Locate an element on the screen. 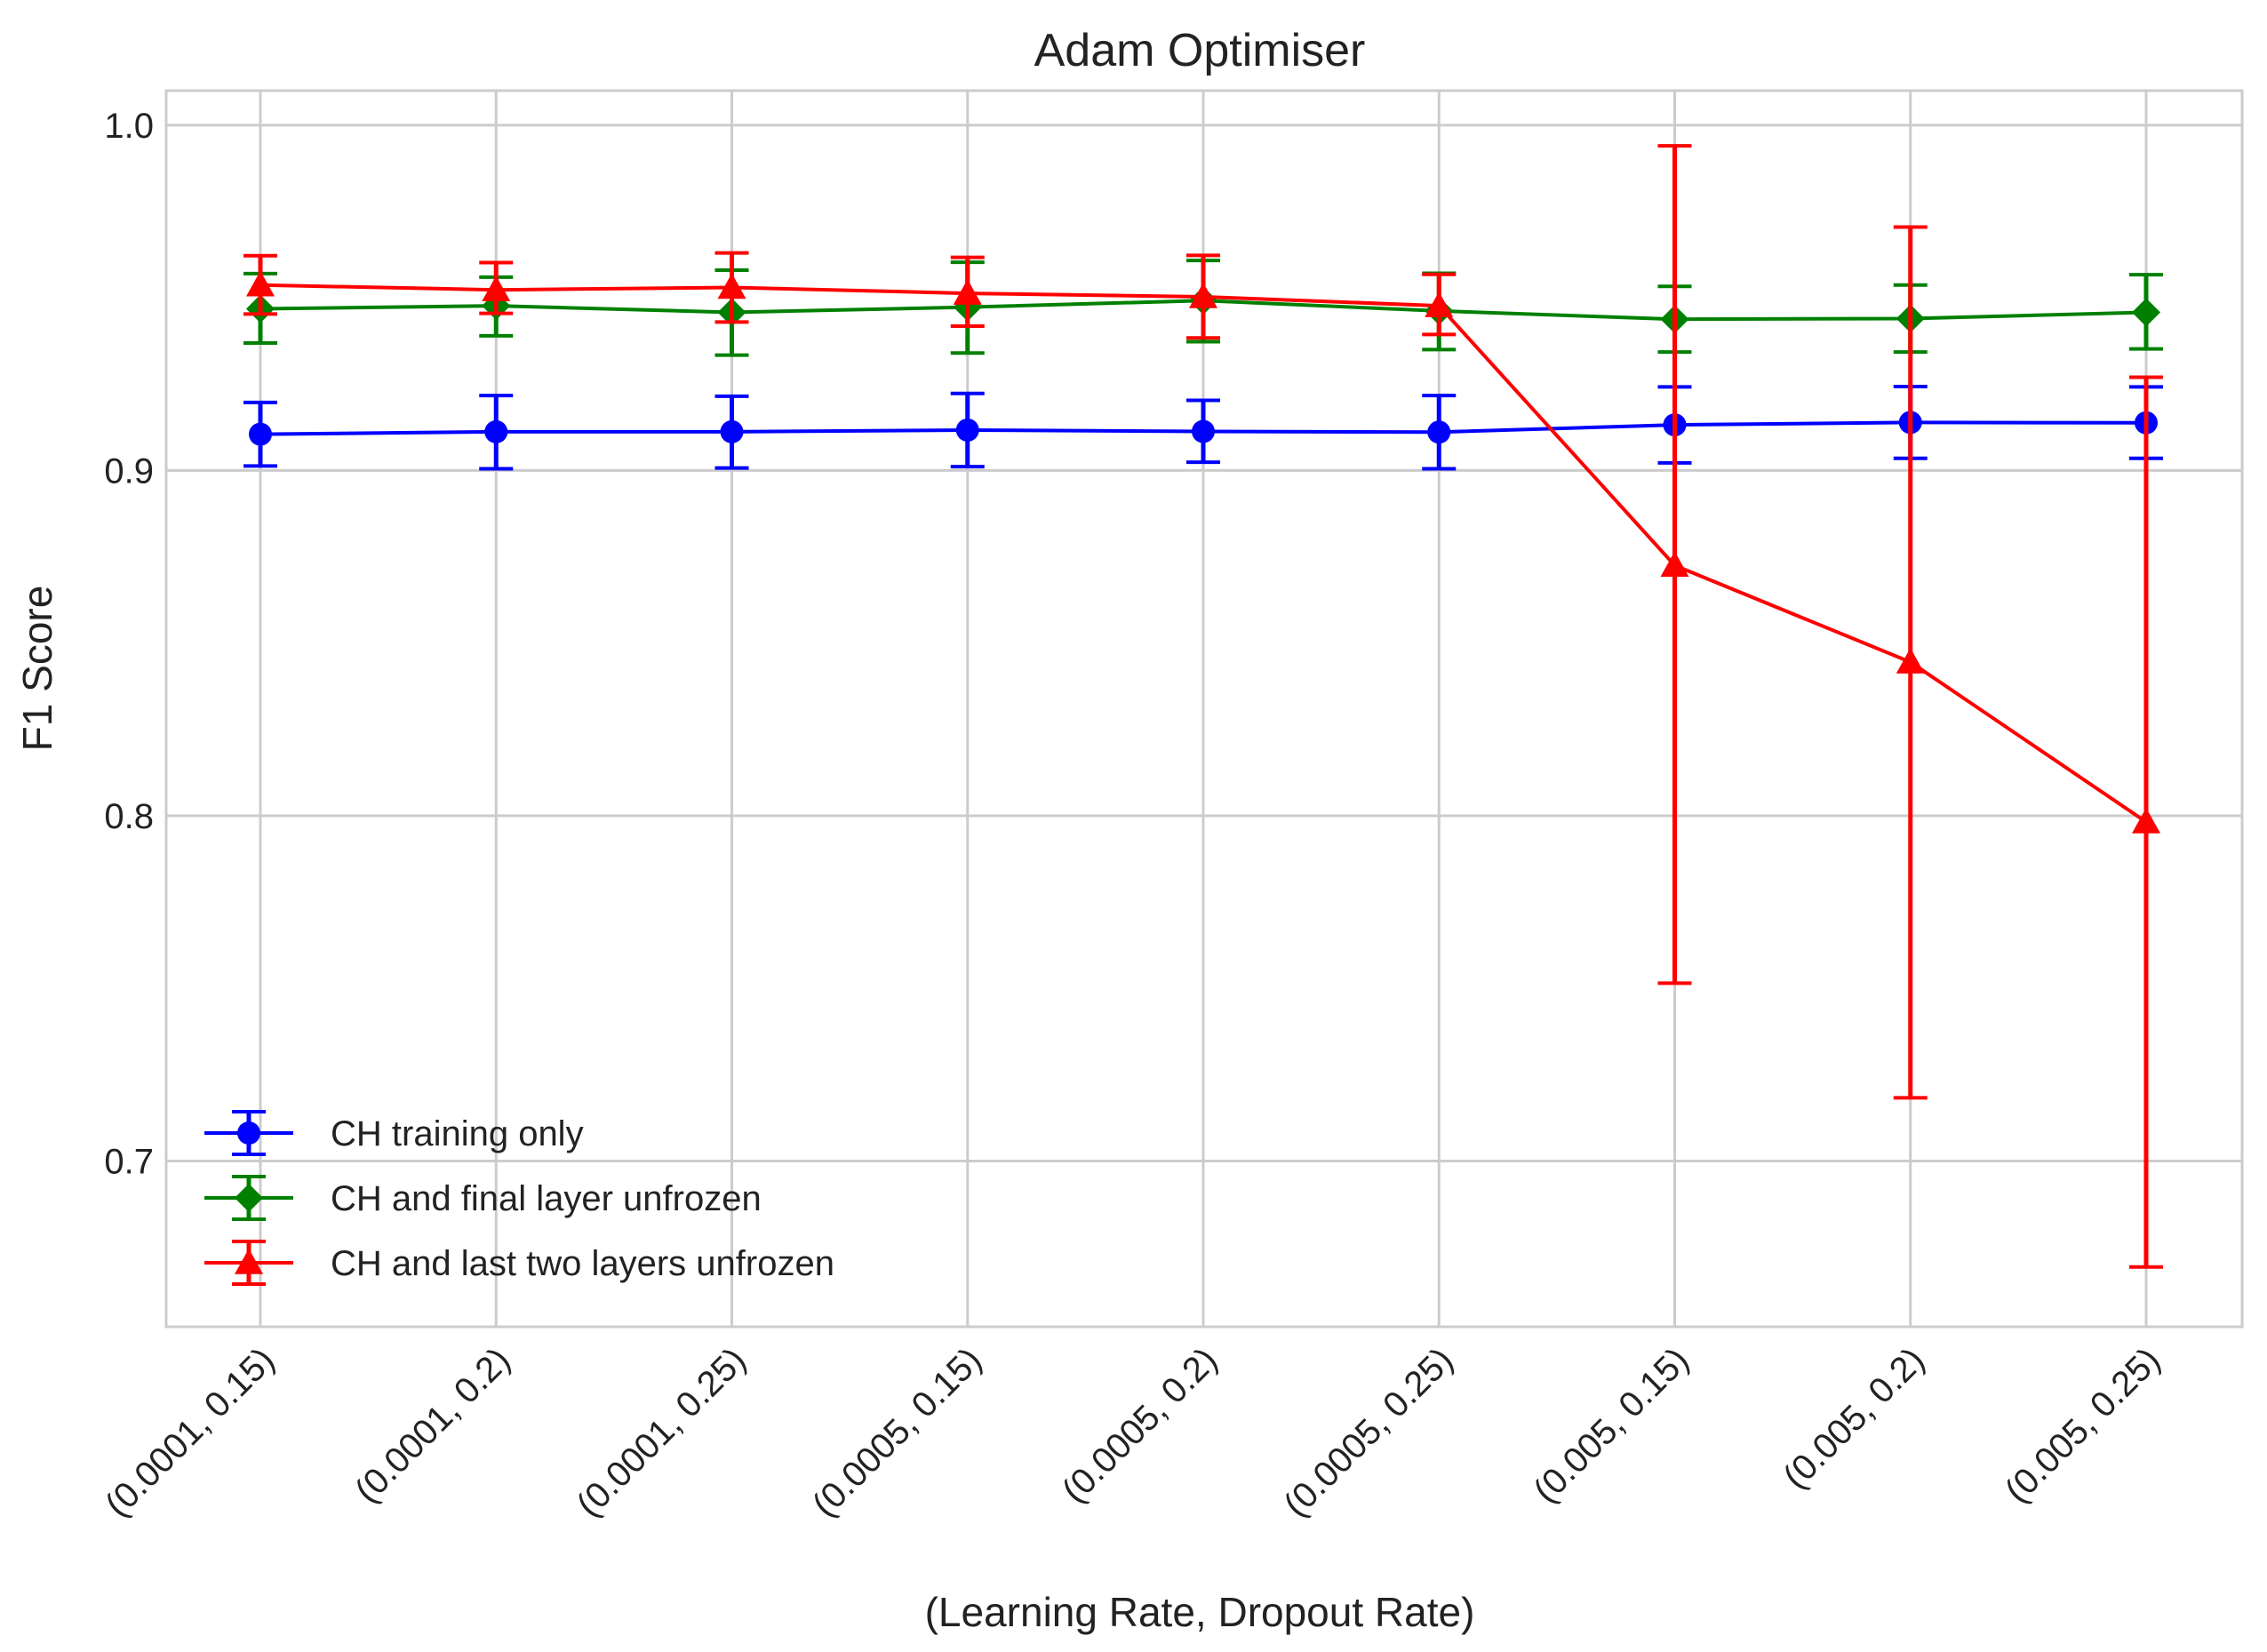 This screenshot has width=2267, height=1652. y-axis-label: F1 Score is located at coordinates (37, 669).